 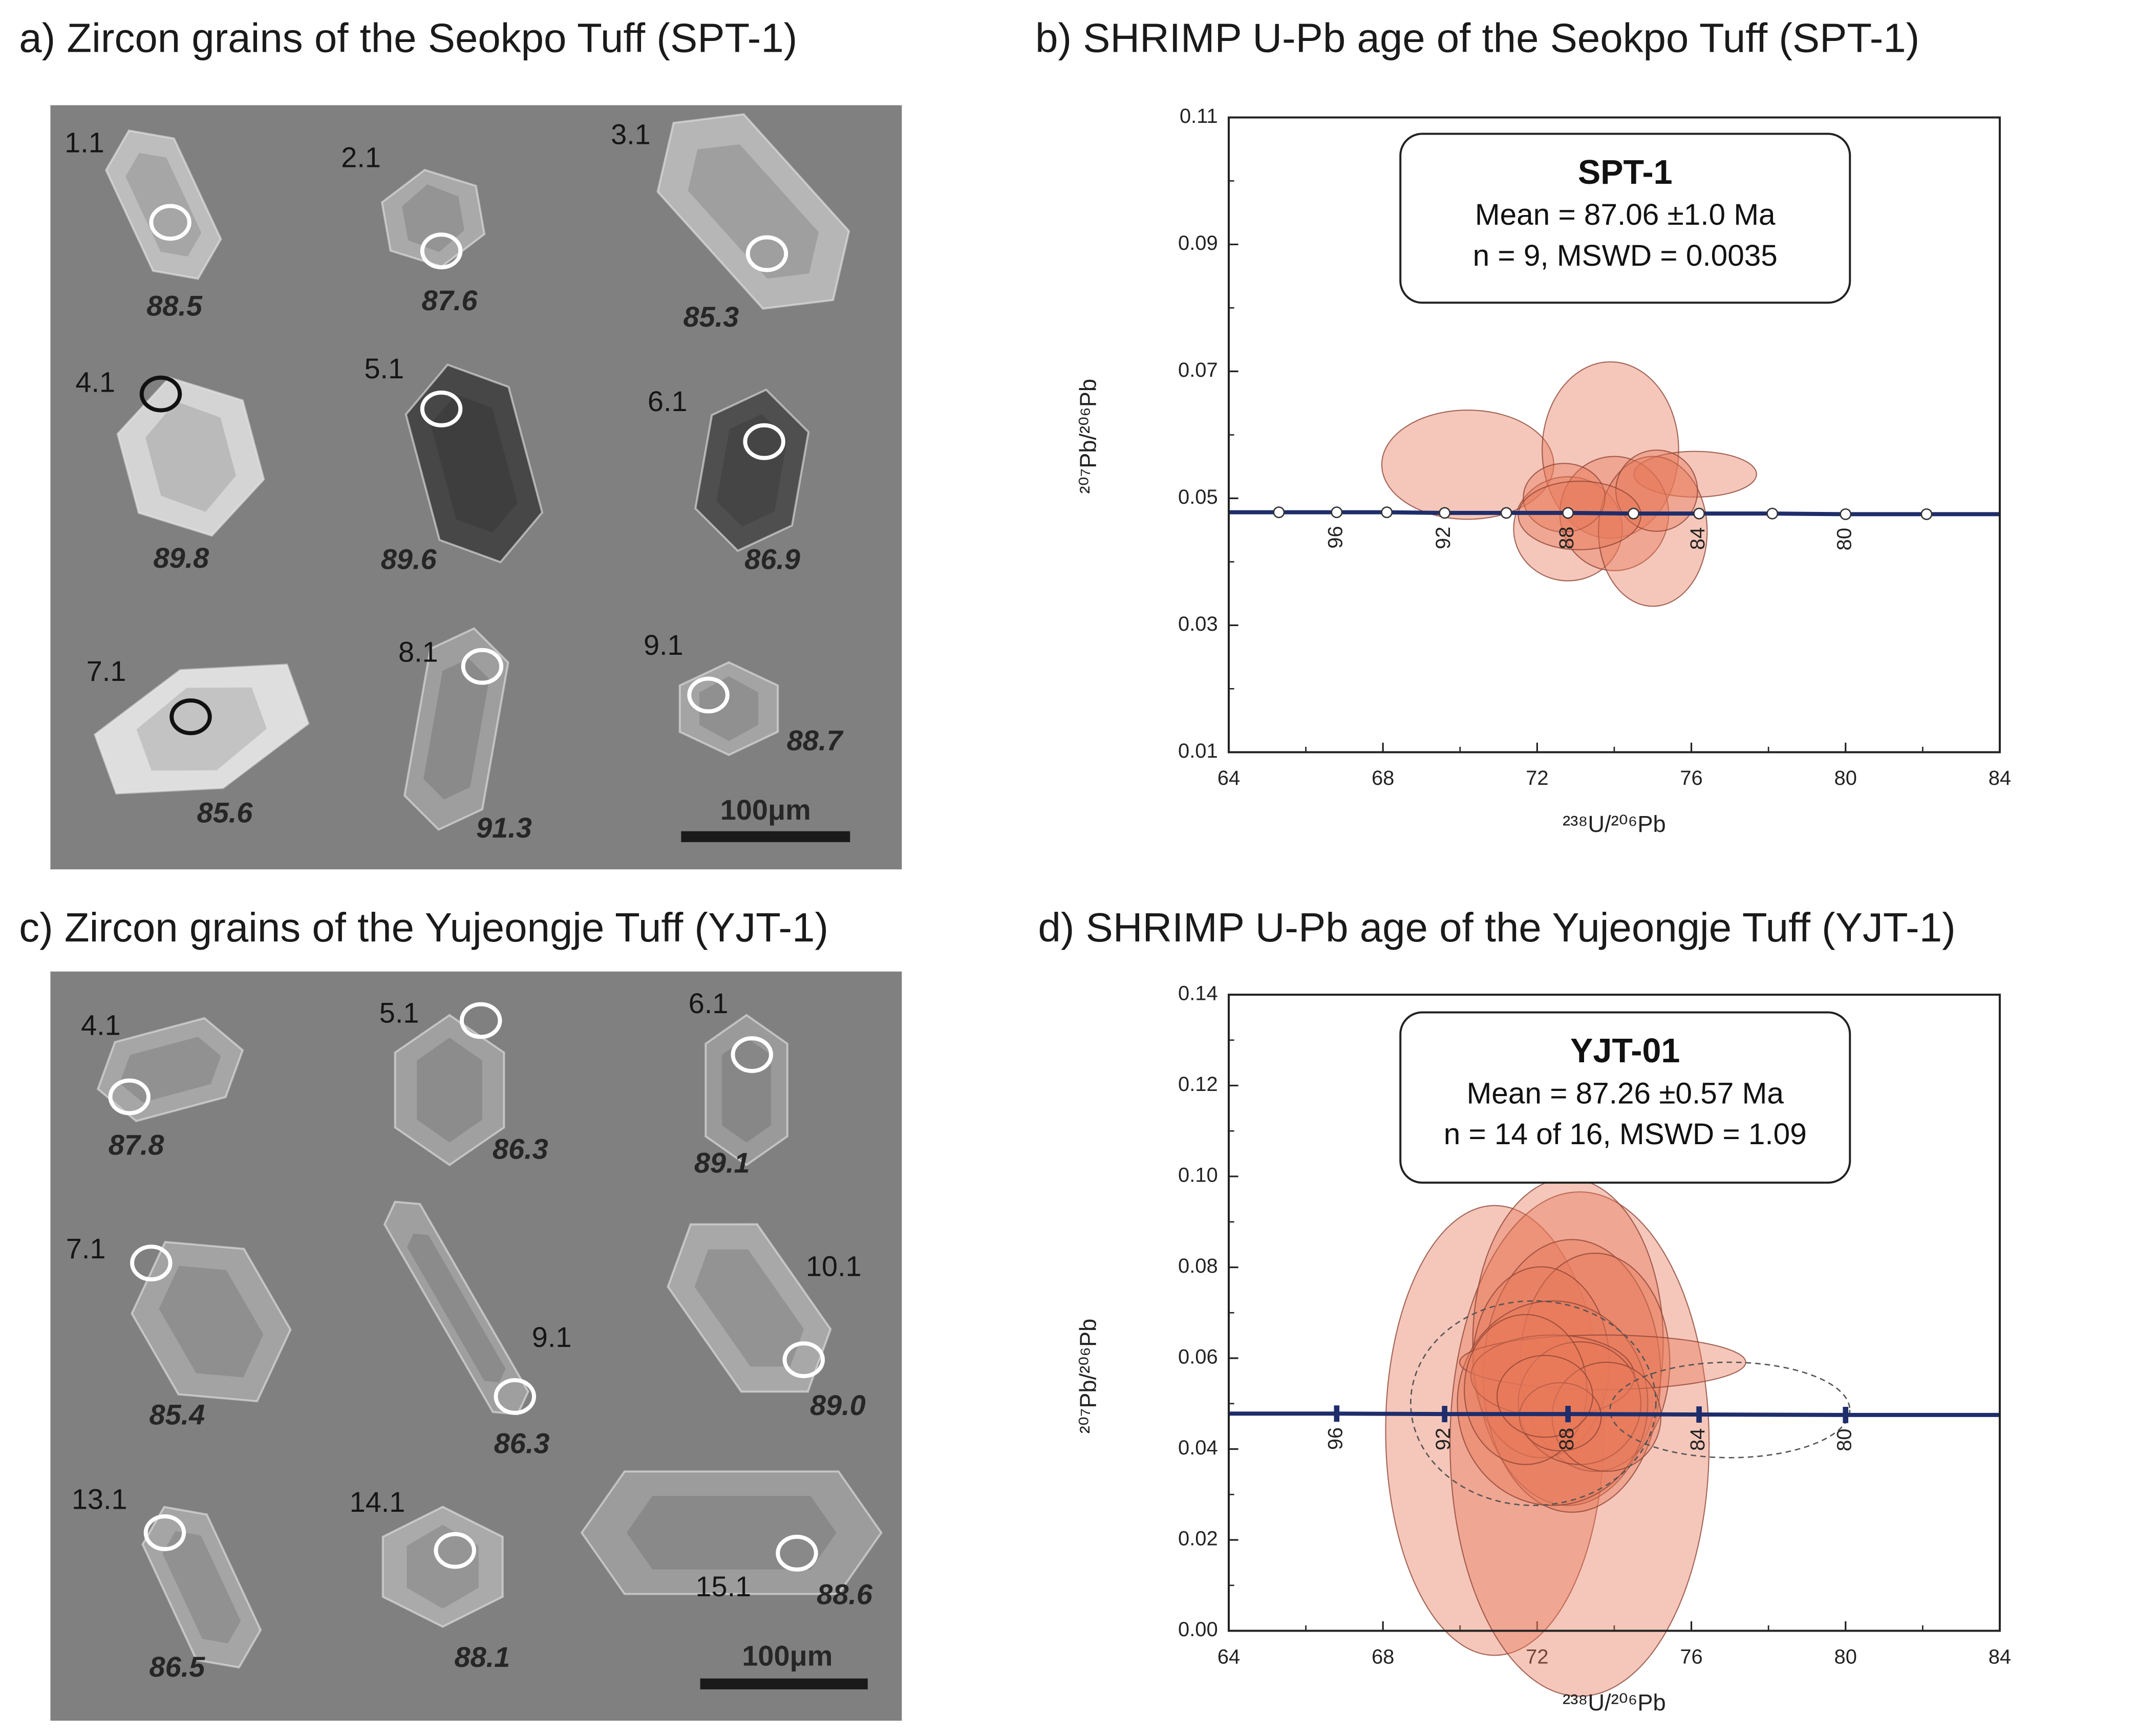 I want to click on x-tick-label: 68, so click(x=1383, y=778).